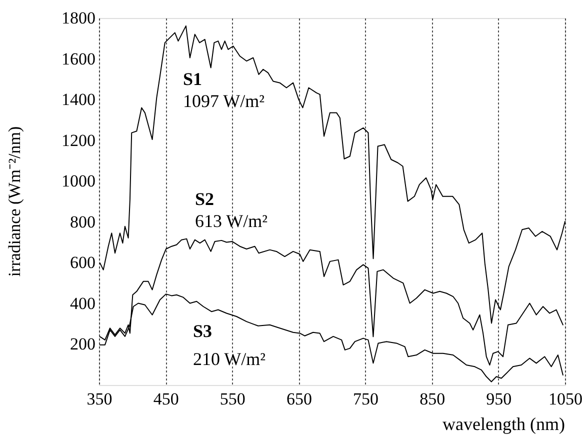 The height and width of the screenshot is (439, 582). I want to click on y-tick-label: 1400, so click(79, 100).